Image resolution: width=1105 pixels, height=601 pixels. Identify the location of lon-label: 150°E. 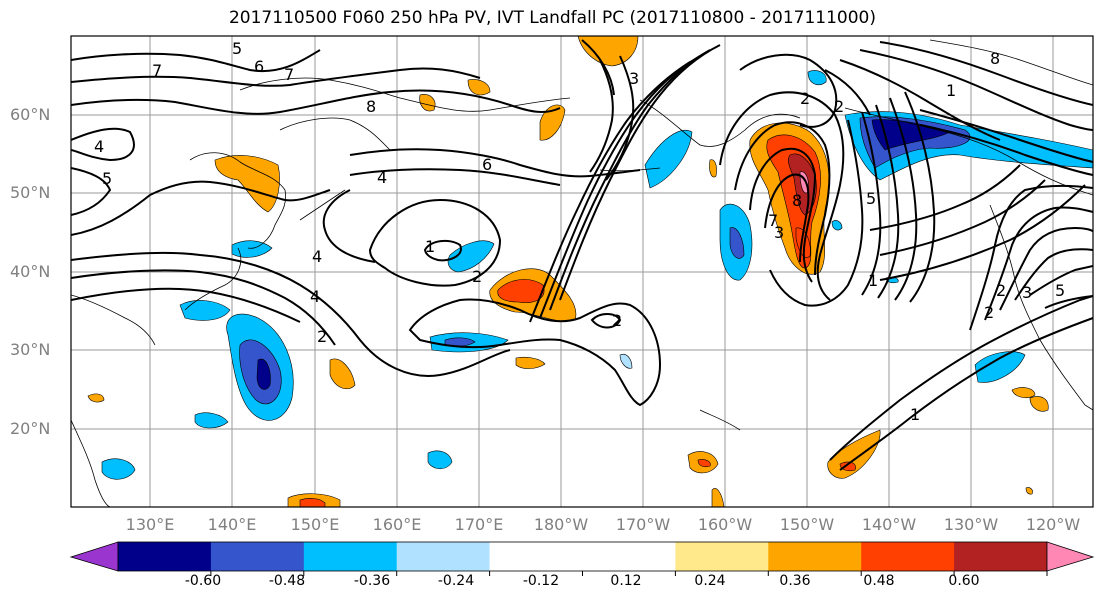
(315, 524).